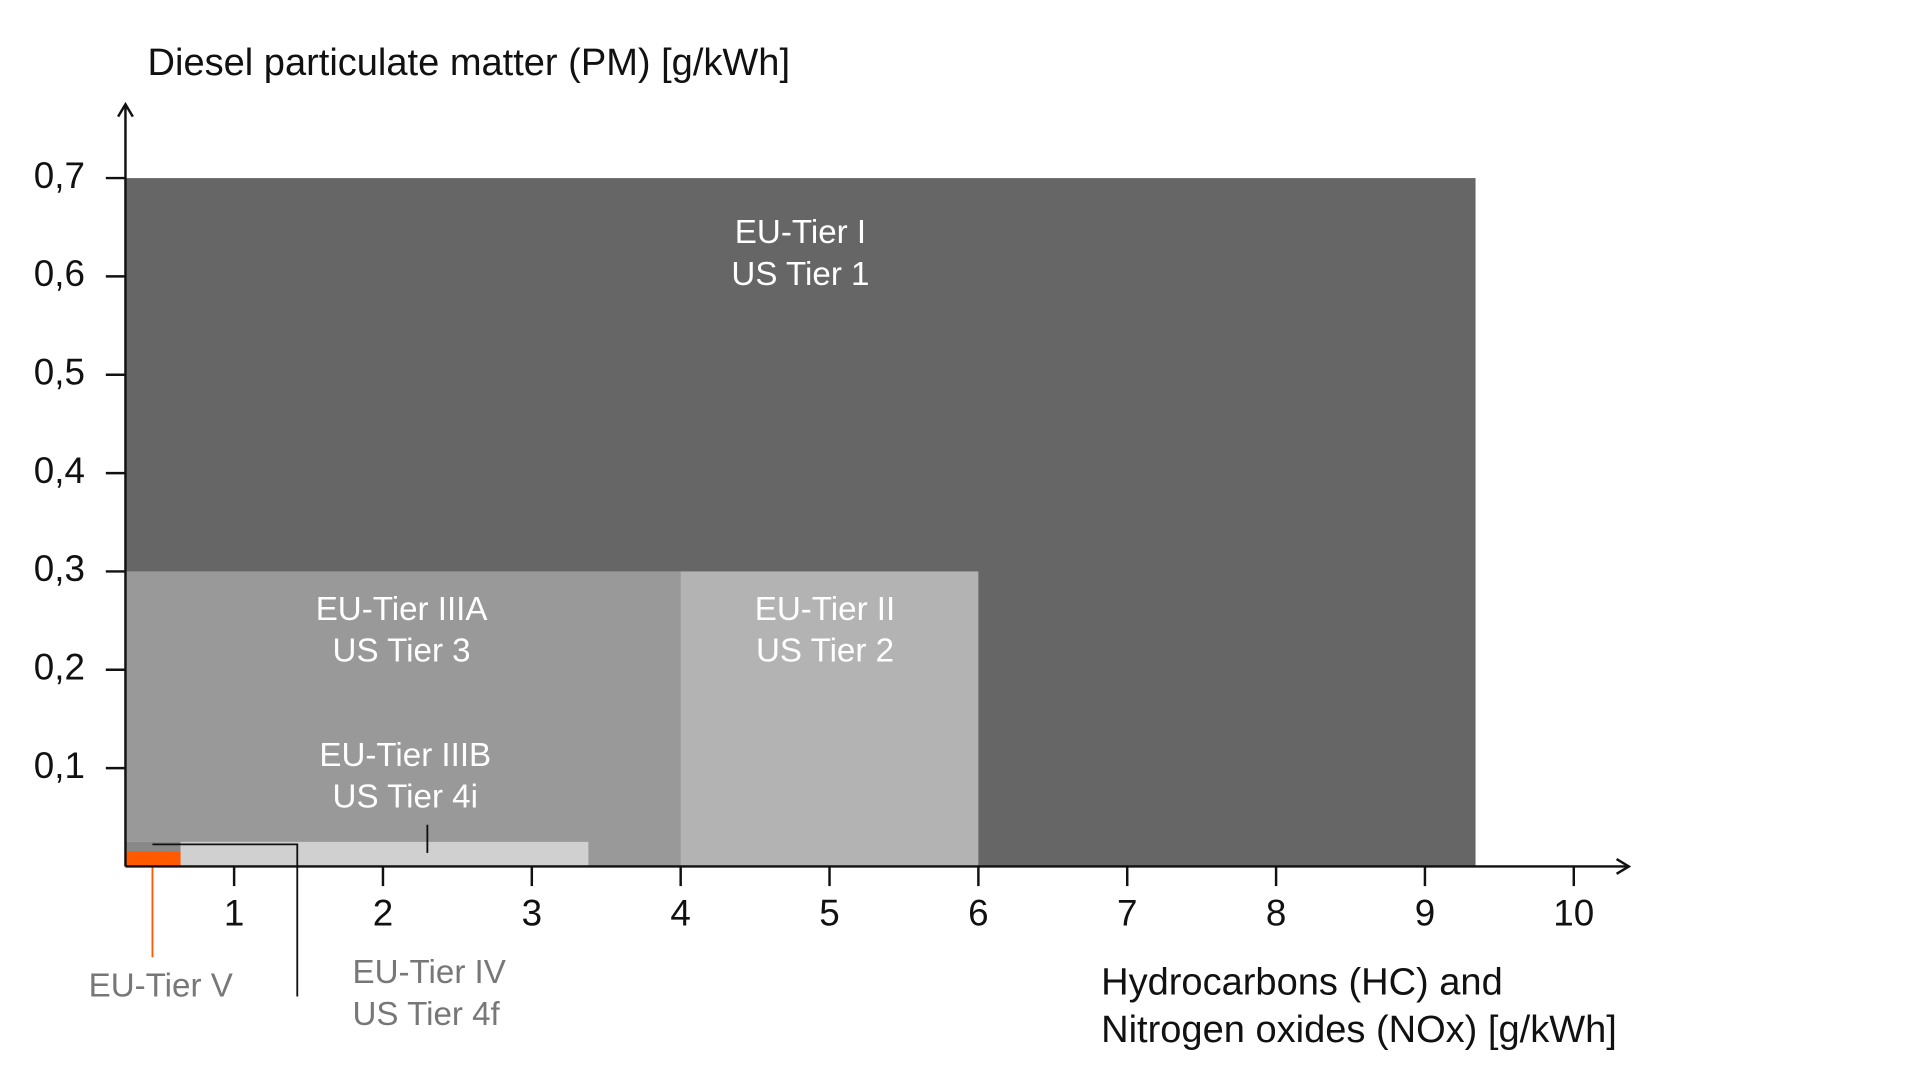 The image size is (1920, 1080). Describe the element at coordinates (59, 666) in the screenshot. I see `y-tick-label: 0,2` at that location.